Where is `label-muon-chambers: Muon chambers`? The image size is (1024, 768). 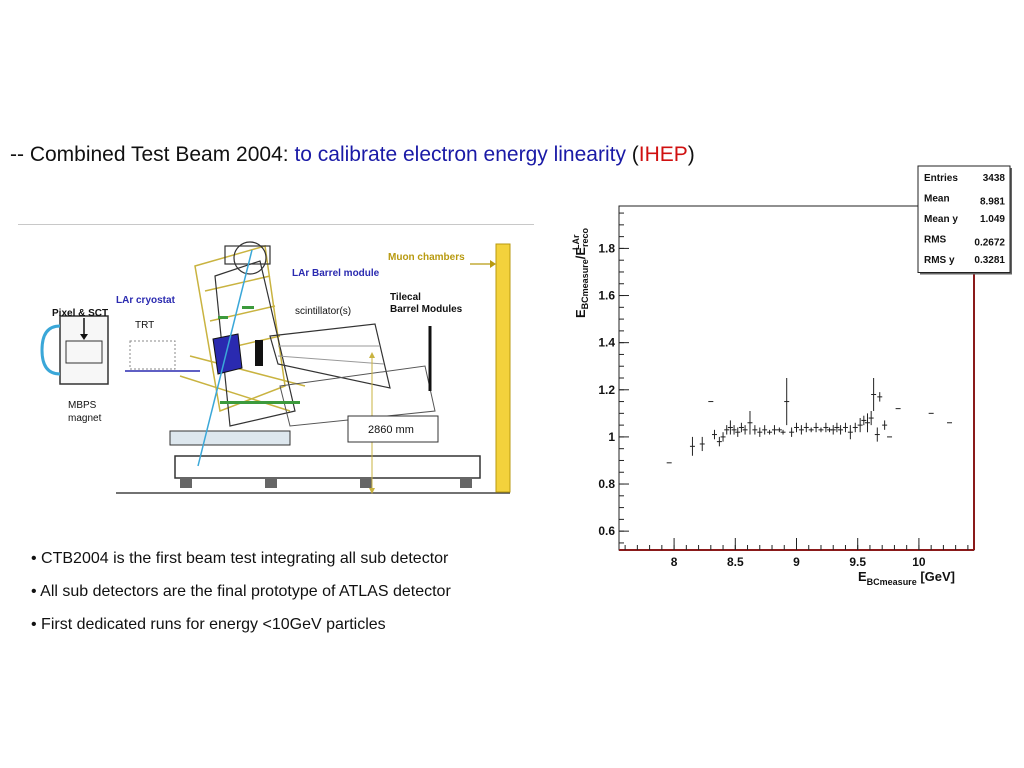 label-muon-chambers: Muon chambers is located at coordinates (426, 257).